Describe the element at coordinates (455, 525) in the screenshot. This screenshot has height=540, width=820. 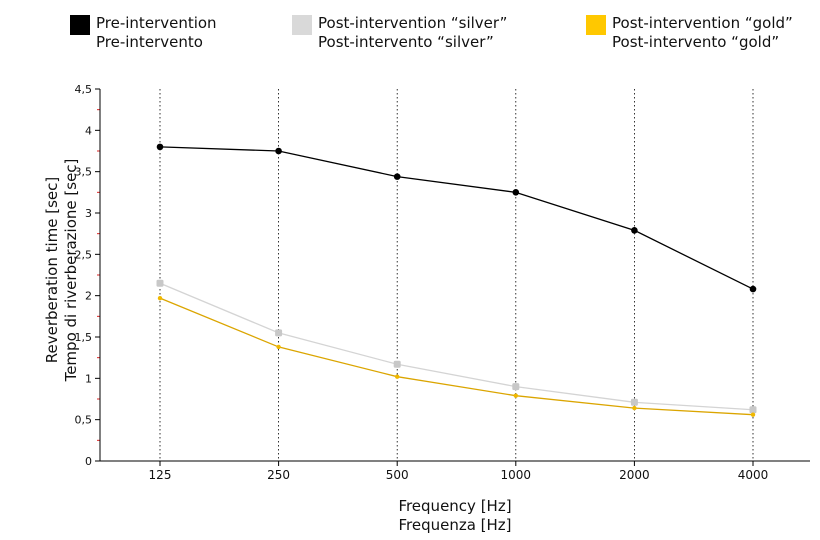
I see `x-axis-title-it: Frequenza [Hz]` at that location.